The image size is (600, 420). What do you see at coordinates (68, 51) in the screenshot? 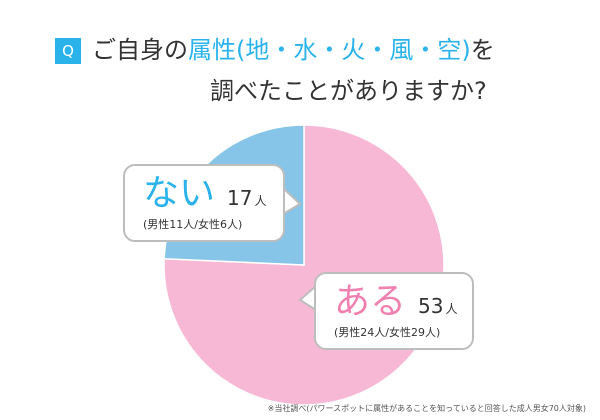
I see `question-badge: Q` at bounding box center [68, 51].